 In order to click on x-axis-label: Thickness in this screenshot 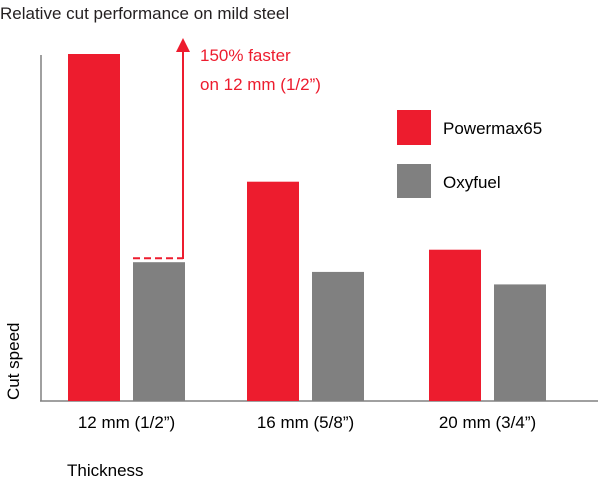, I will do `click(105, 470)`.